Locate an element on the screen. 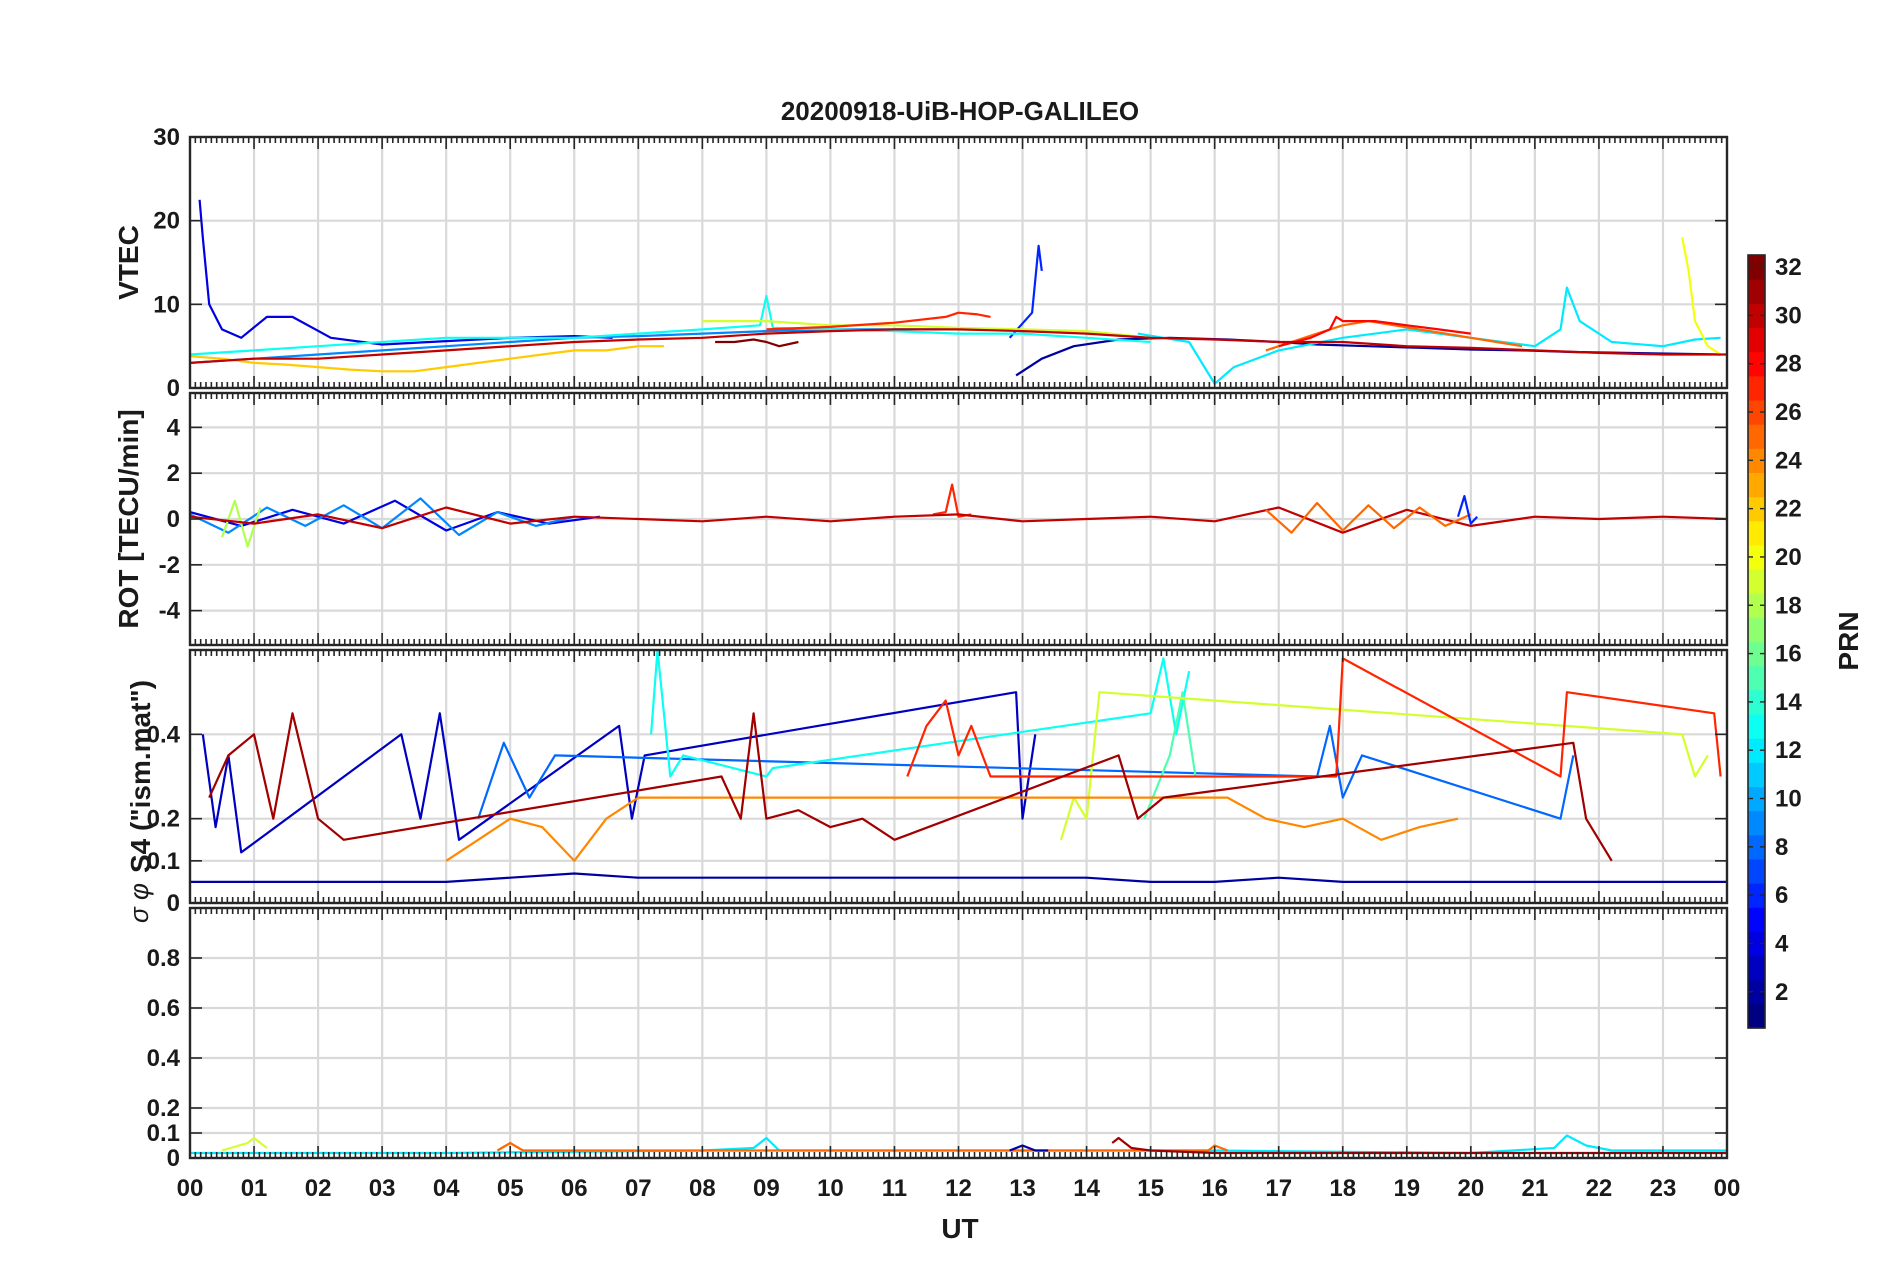 The width and height of the screenshot is (1902, 1272). colorbar-tick-label: 10 is located at coordinates (1788, 799).